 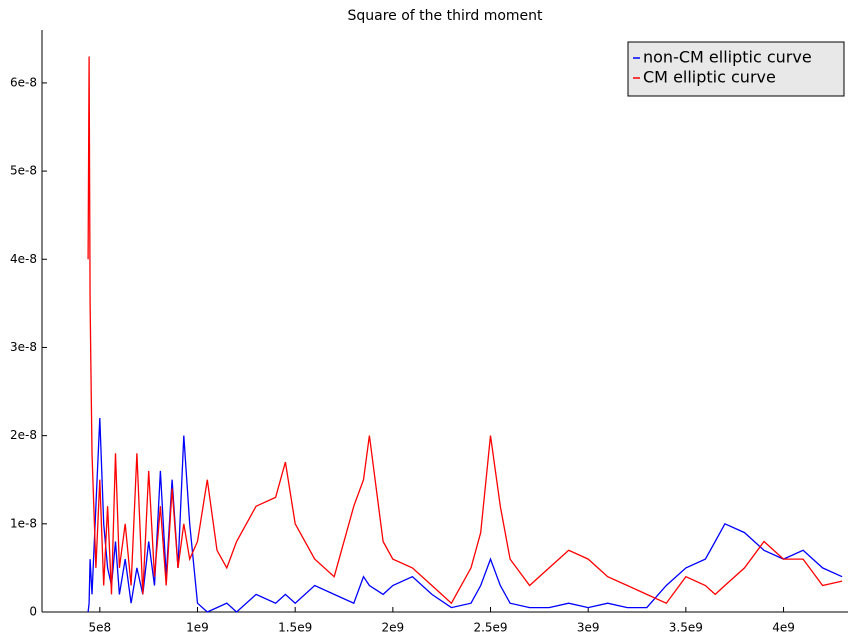 I want to click on x-tick-label: 3.5e9, so click(x=686, y=628).